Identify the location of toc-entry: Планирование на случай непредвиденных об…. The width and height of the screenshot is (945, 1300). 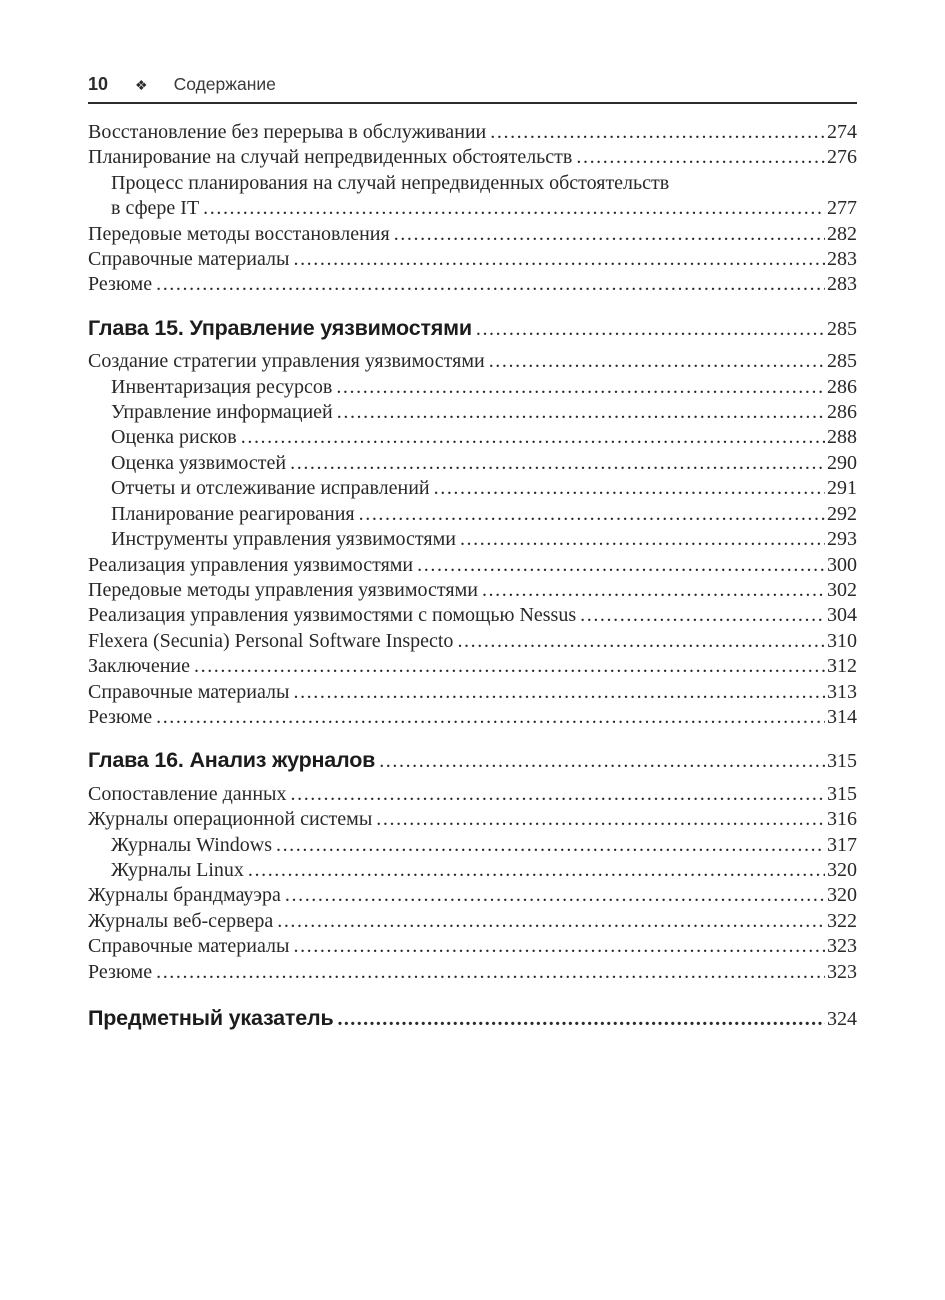
(472, 157).